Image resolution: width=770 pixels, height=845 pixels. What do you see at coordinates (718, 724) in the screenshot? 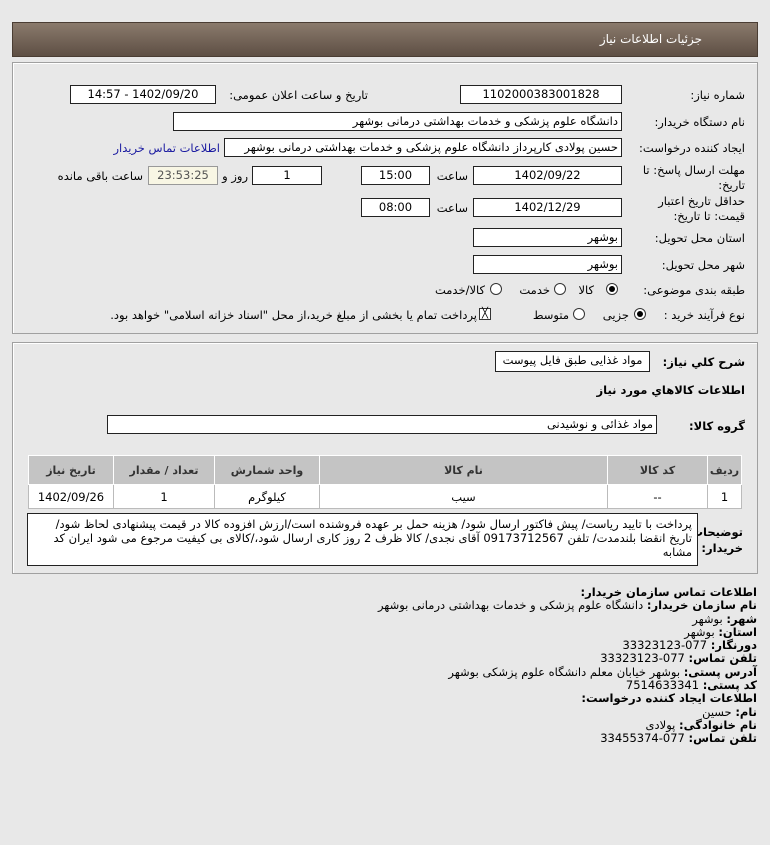
I see `field-label: نام خانوادگی:` at bounding box center [718, 724].